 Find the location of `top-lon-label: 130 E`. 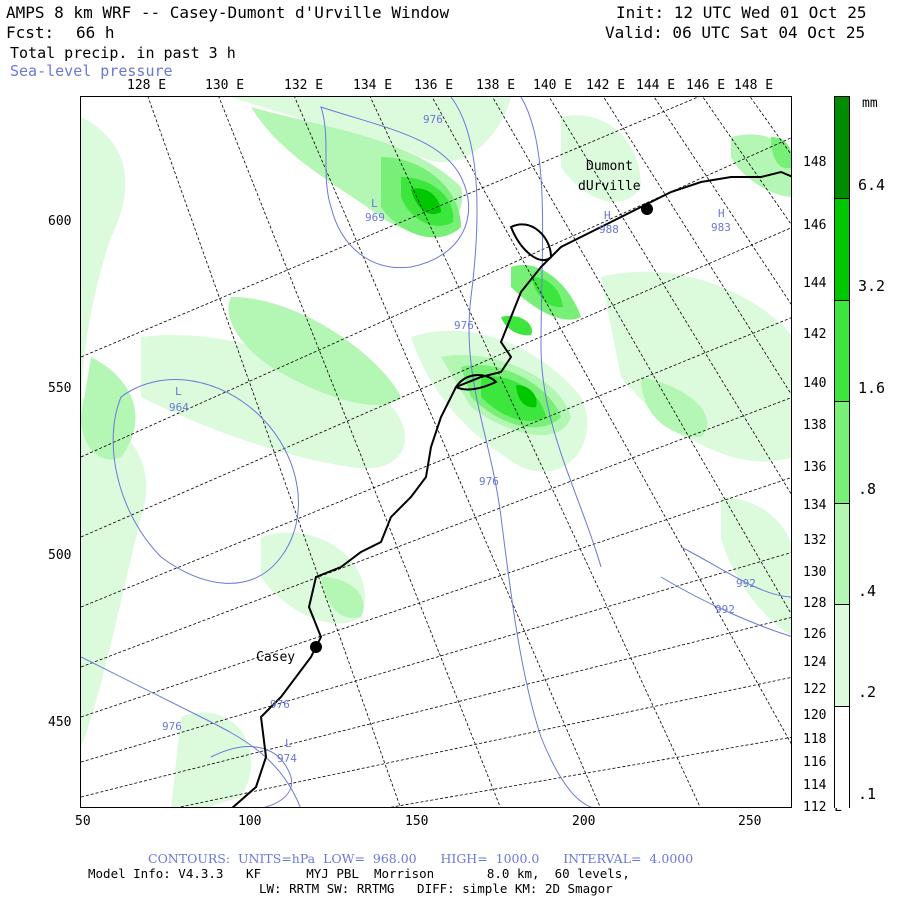

top-lon-label: 130 E is located at coordinates (225, 85).